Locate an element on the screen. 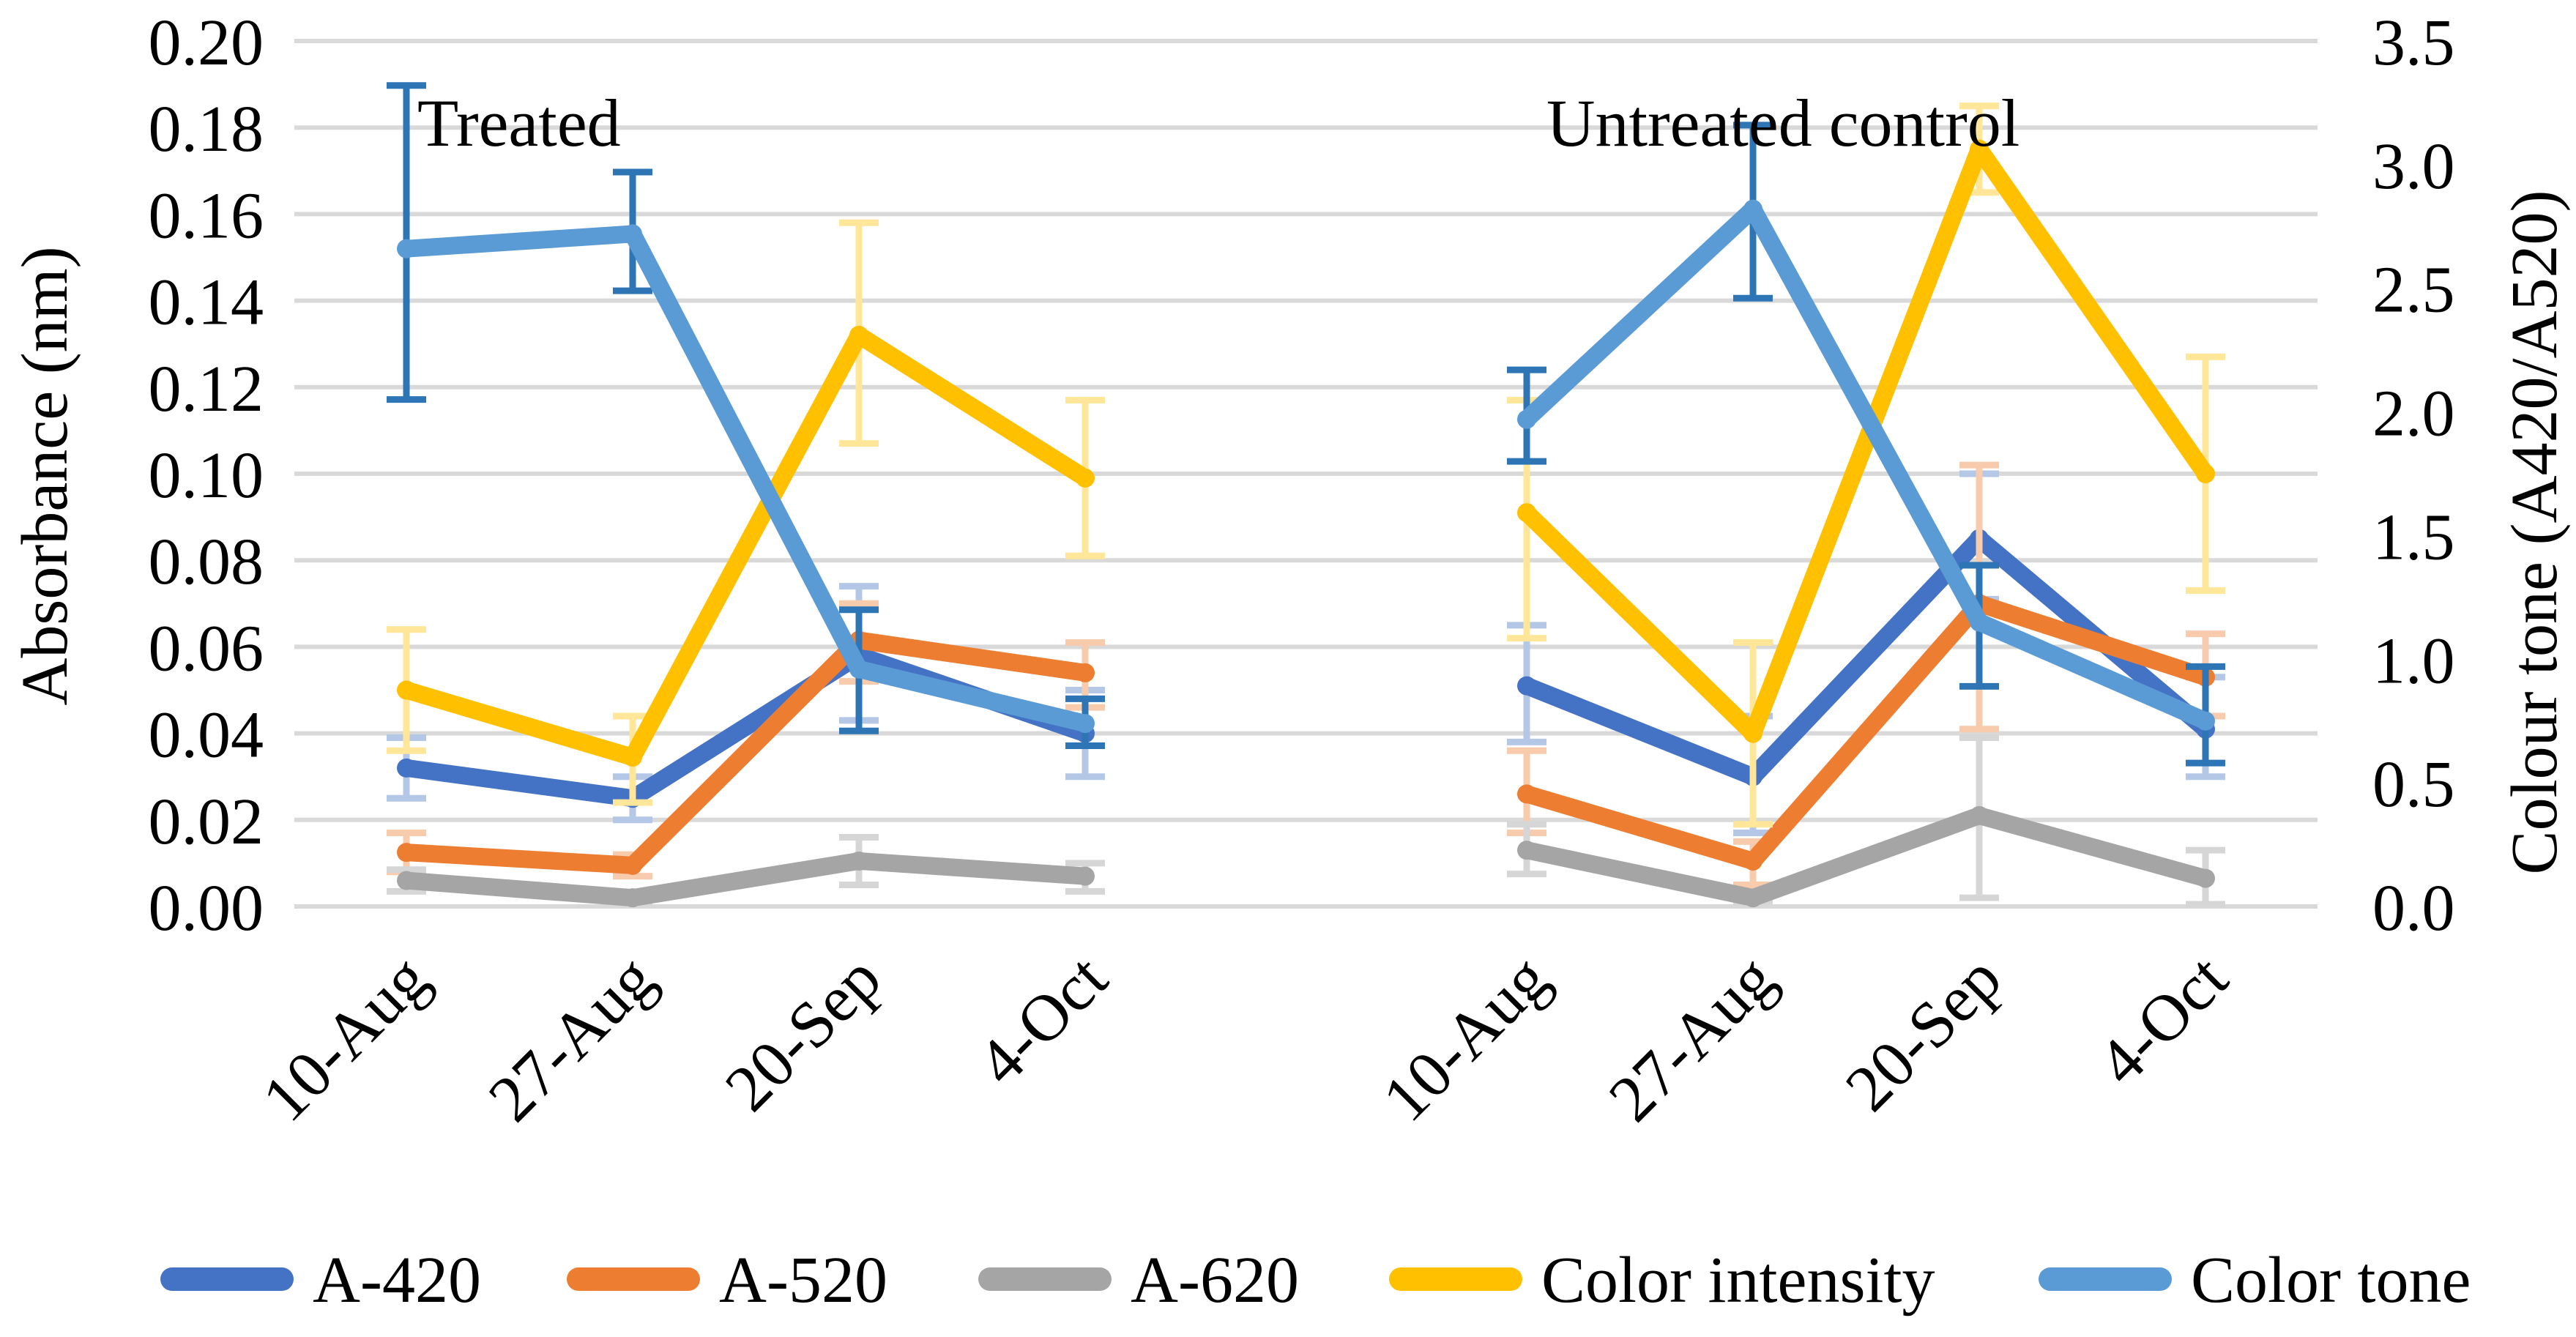 The image size is (2576, 1337). right-axis-tick-label: 1.5 is located at coordinates (2413, 537).